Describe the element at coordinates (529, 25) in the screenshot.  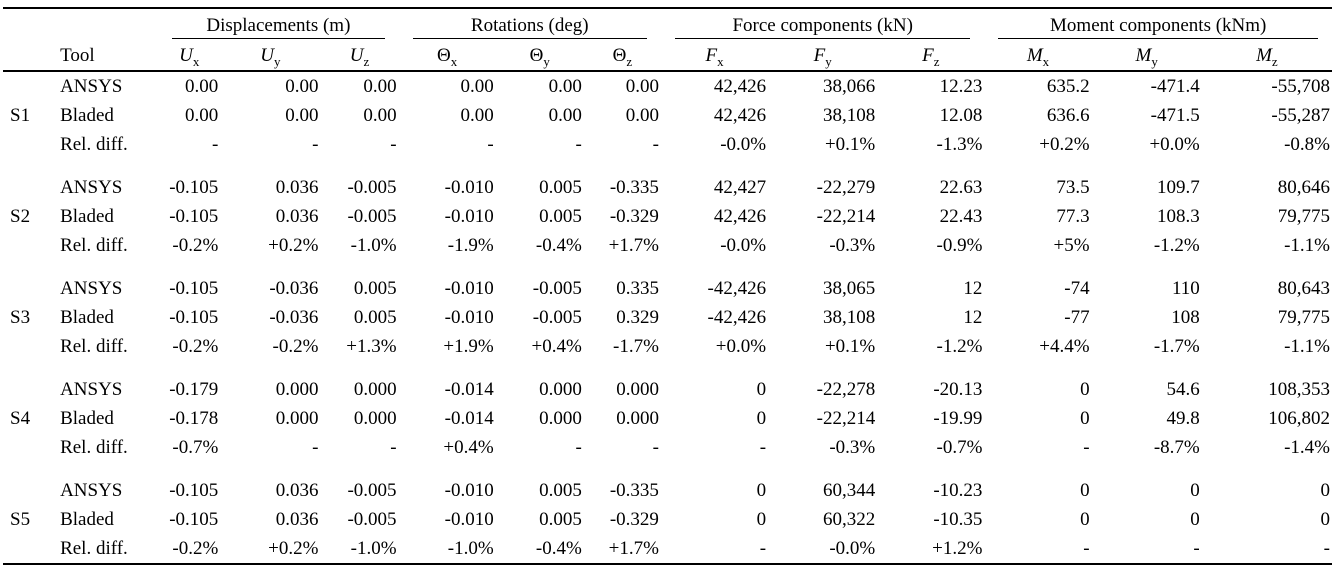
I see `group-label: Rotations (deg)` at that location.